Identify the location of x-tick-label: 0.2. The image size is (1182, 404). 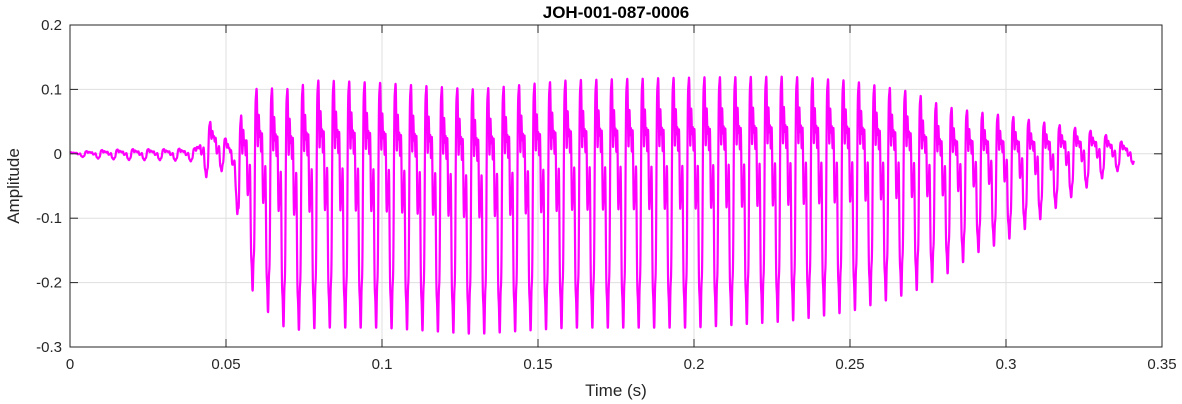
(694, 364).